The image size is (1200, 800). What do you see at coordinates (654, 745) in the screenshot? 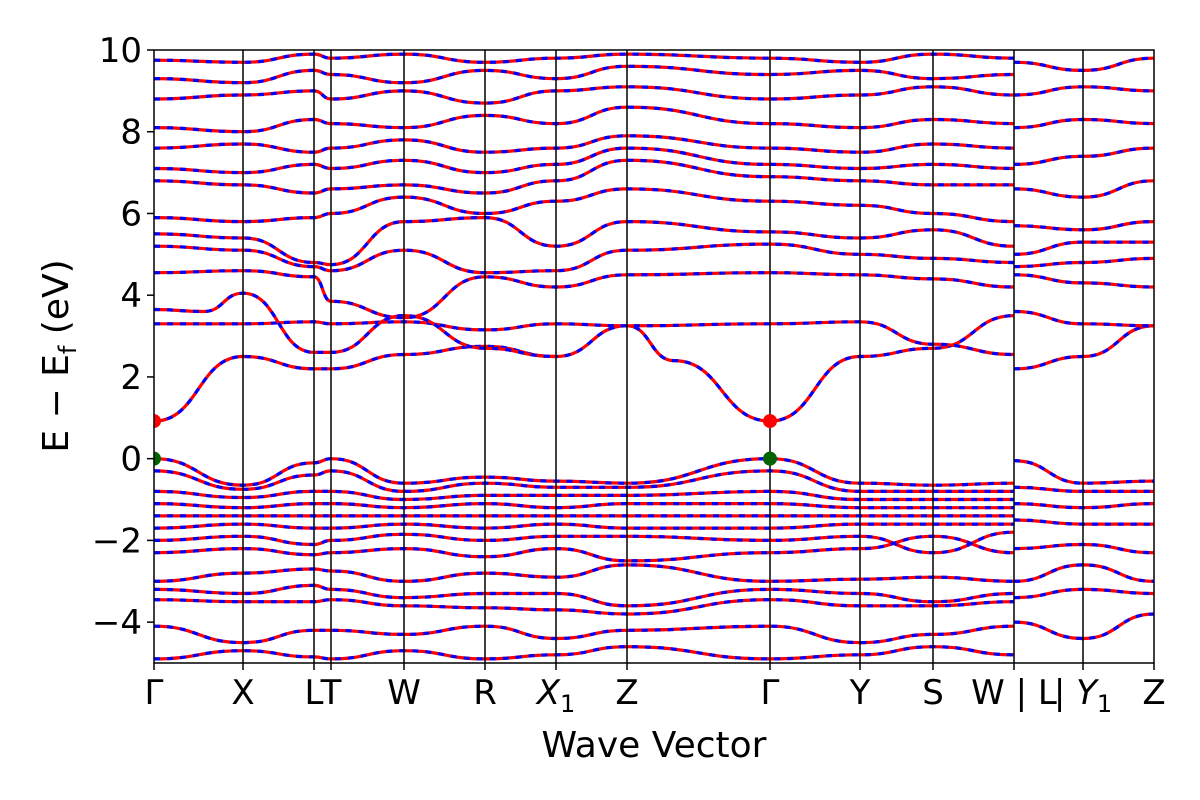
I see `x-axis-label: Wave Vector` at bounding box center [654, 745].